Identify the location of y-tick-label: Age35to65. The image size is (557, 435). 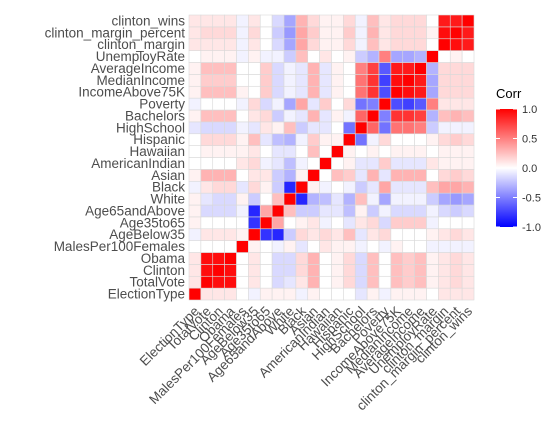
(152, 222).